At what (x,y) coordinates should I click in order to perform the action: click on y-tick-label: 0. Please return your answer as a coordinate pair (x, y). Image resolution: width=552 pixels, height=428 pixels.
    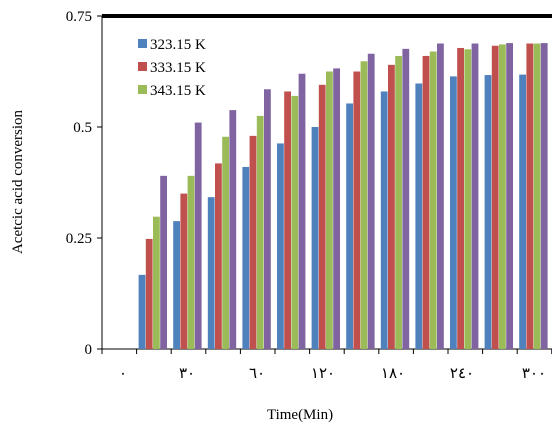
    Looking at the image, I should click on (89, 350).